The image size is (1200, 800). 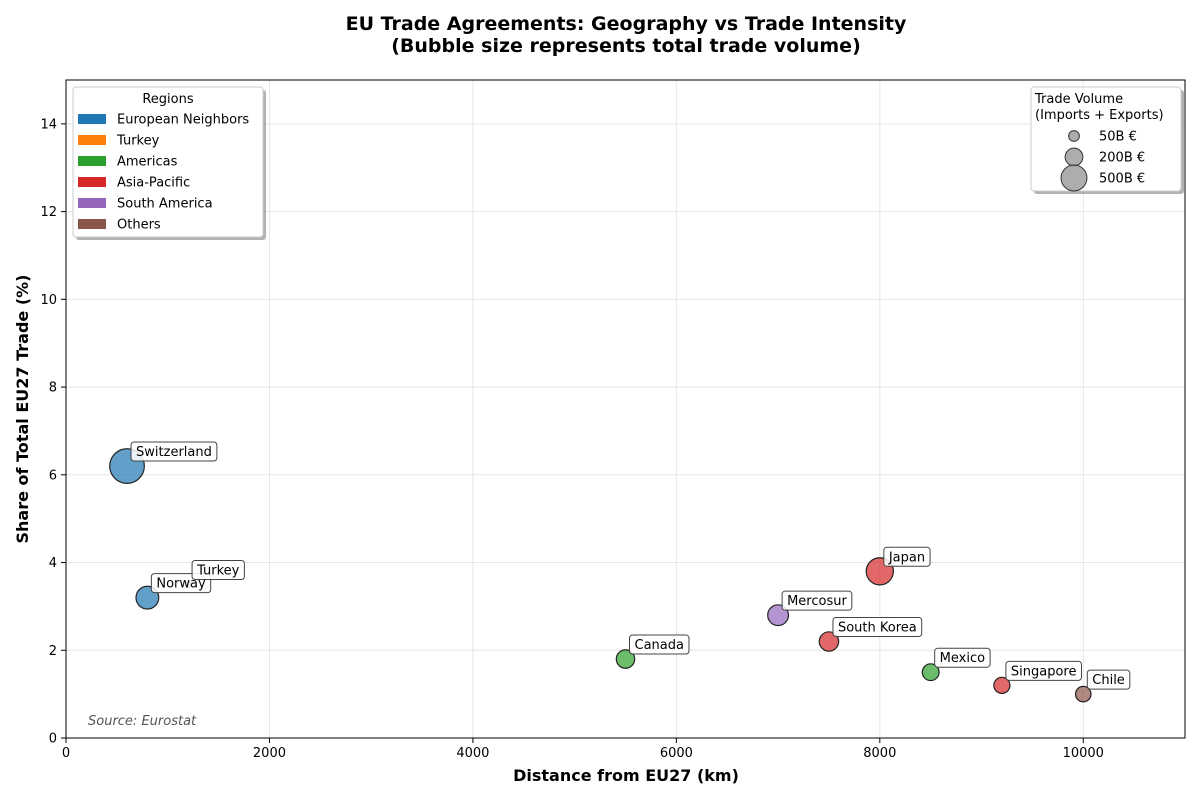 I want to click on annotation-singapore: Singapore, so click(x=1043, y=670).